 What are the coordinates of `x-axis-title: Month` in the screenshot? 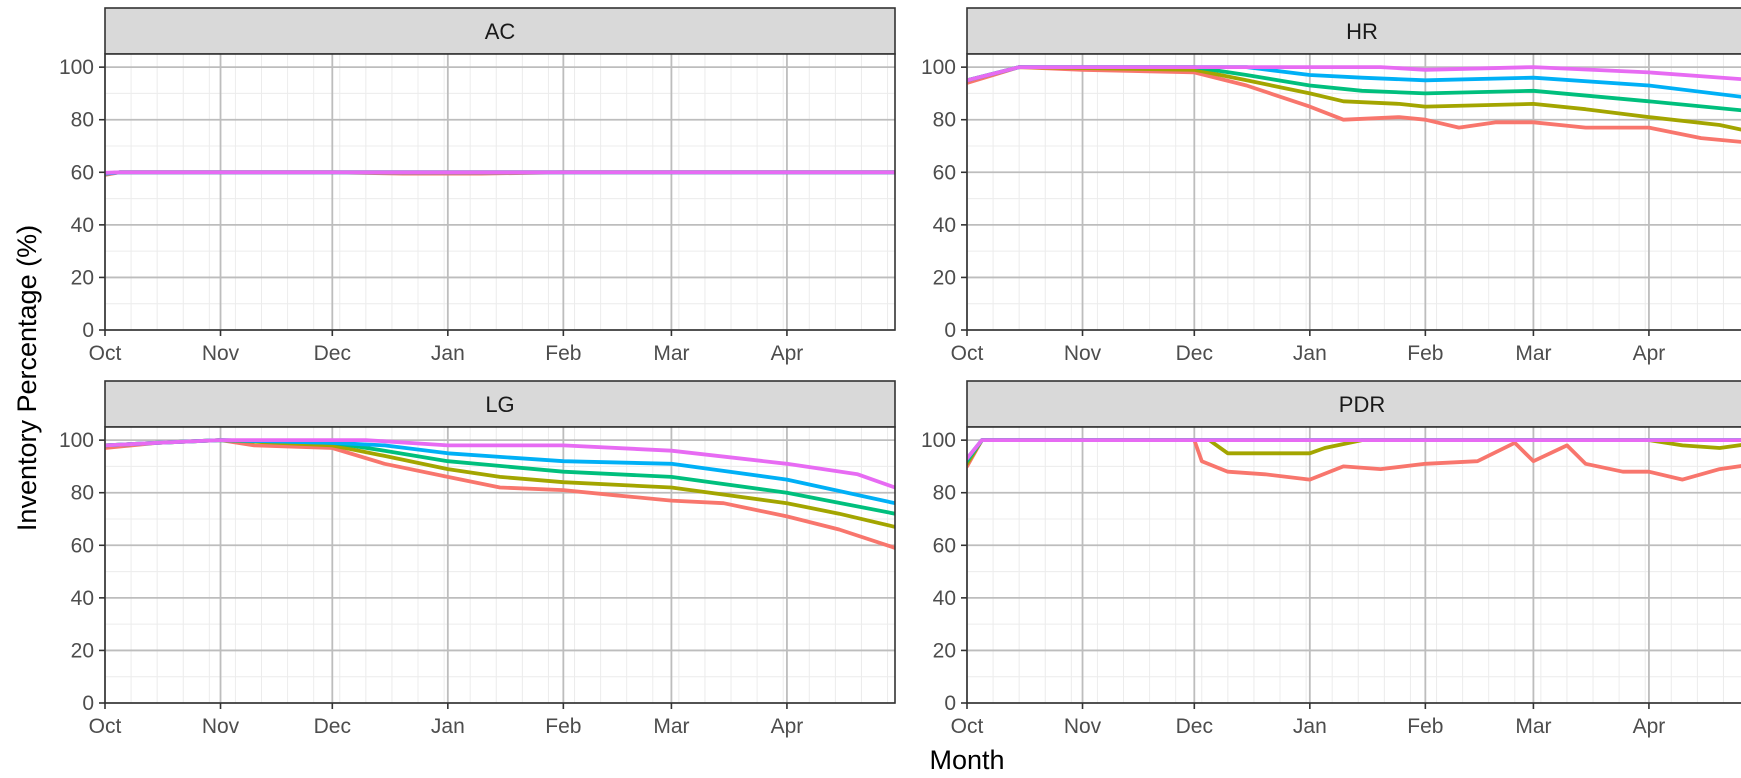 It's located at (966, 759).